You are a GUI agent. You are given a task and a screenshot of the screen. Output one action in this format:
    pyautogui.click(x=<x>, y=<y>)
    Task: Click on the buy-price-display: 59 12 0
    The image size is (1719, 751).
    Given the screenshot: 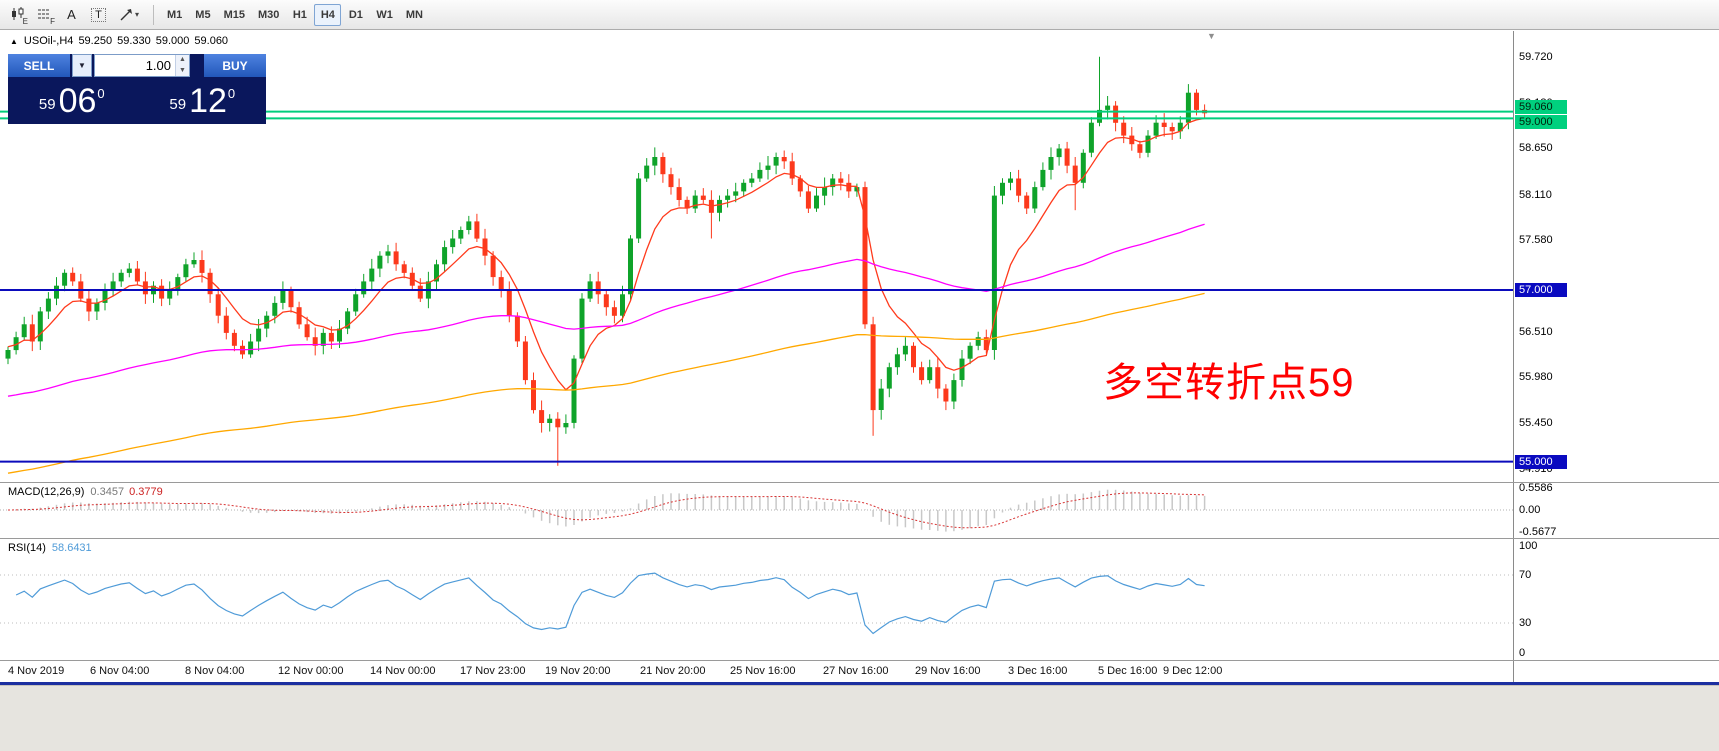 What is the action you would take?
    pyautogui.click(x=202, y=100)
    